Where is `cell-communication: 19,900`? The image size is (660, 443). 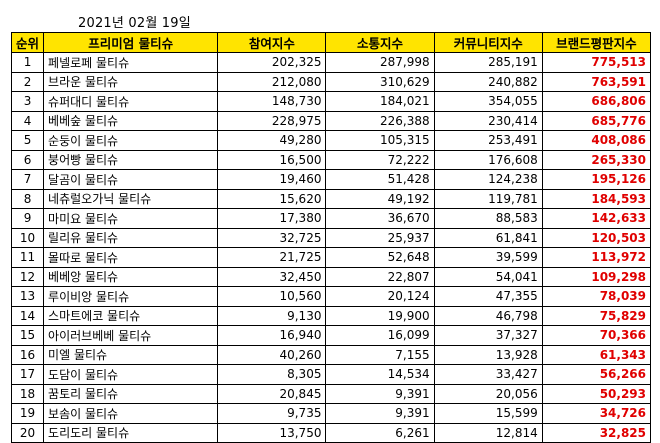 cell-communication: 19,900 is located at coordinates (380, 315).